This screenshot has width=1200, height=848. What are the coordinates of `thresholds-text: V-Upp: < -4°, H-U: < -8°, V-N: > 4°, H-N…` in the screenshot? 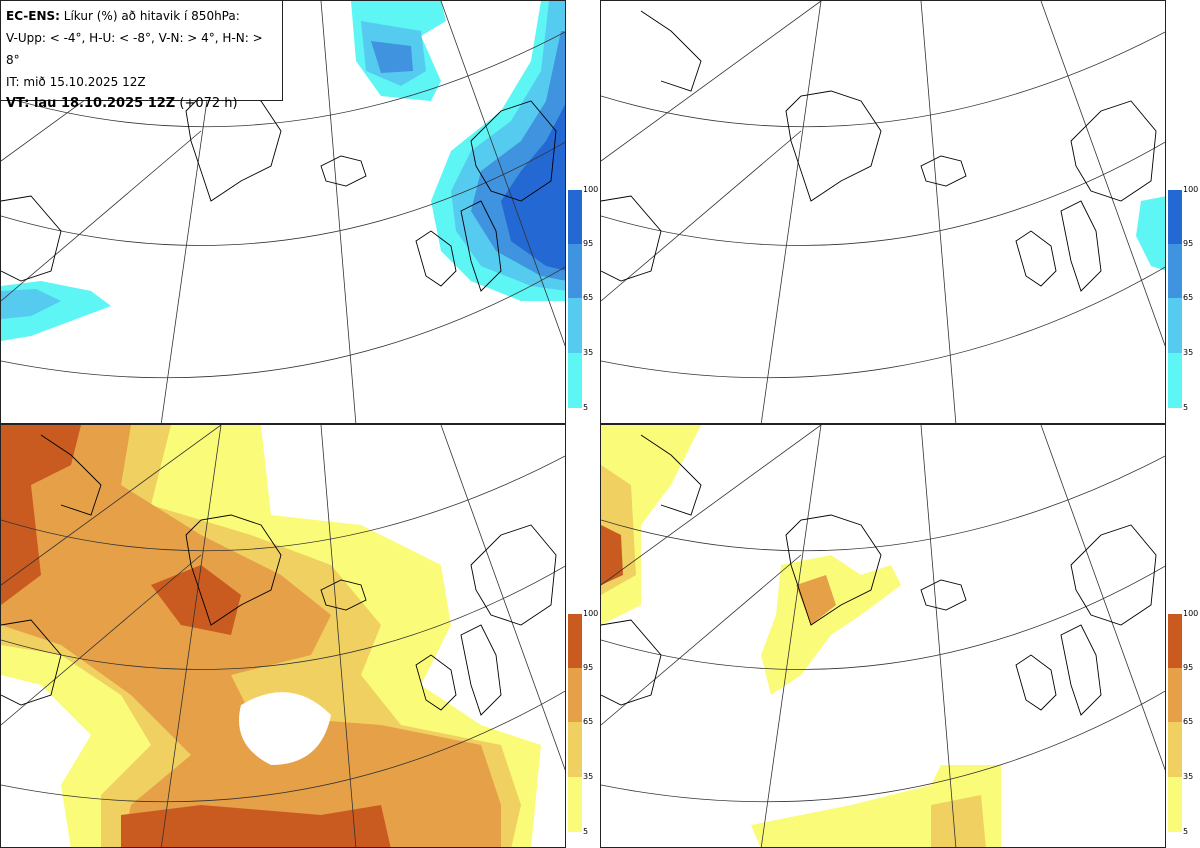 It's located at (134, 49).